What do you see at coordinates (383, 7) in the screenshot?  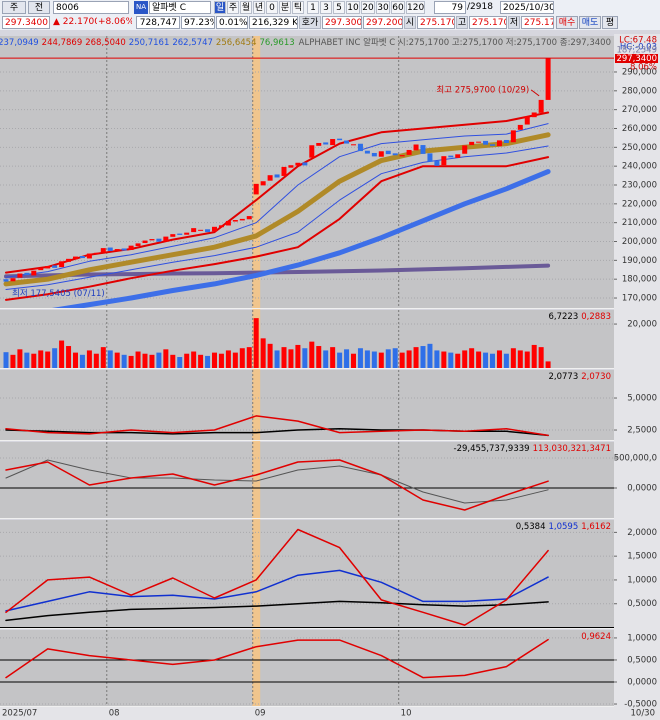 I see `period-button: 30` at bounding box center [383, 7].